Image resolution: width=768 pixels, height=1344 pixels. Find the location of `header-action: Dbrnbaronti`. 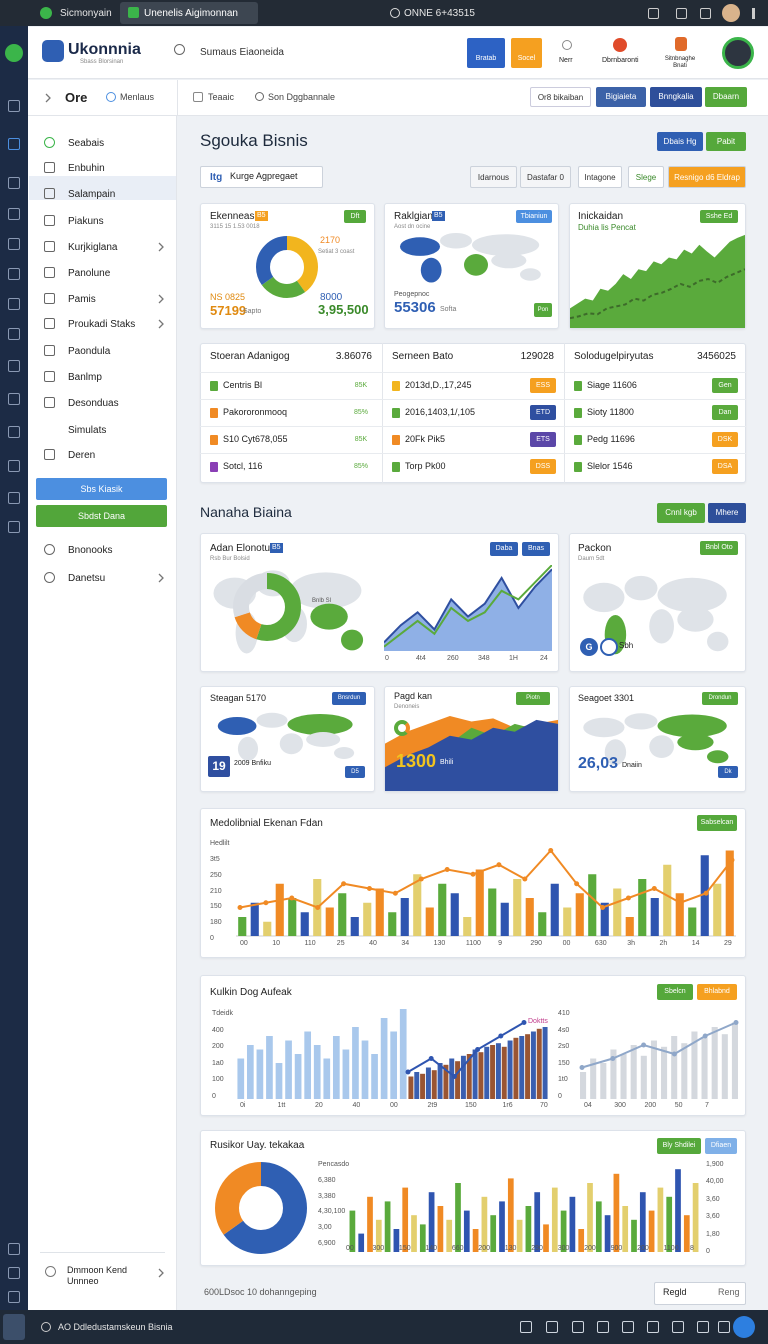

header-action: Dbrnbaronti is located at coordinates (620, 60).